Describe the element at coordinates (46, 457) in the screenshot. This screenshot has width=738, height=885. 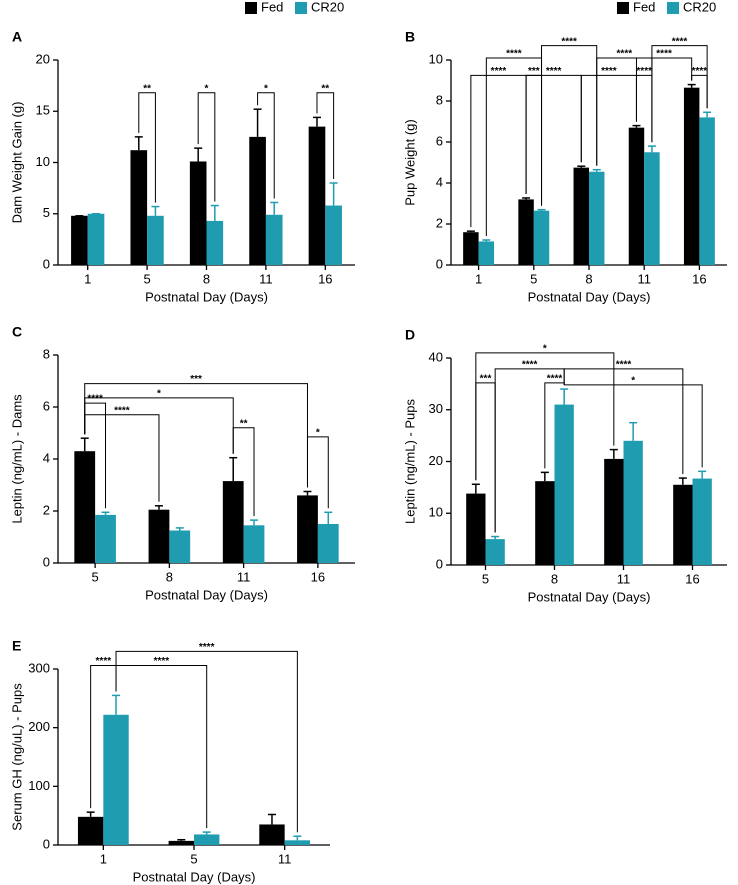
I see `y-tick-label: 4` at that location.